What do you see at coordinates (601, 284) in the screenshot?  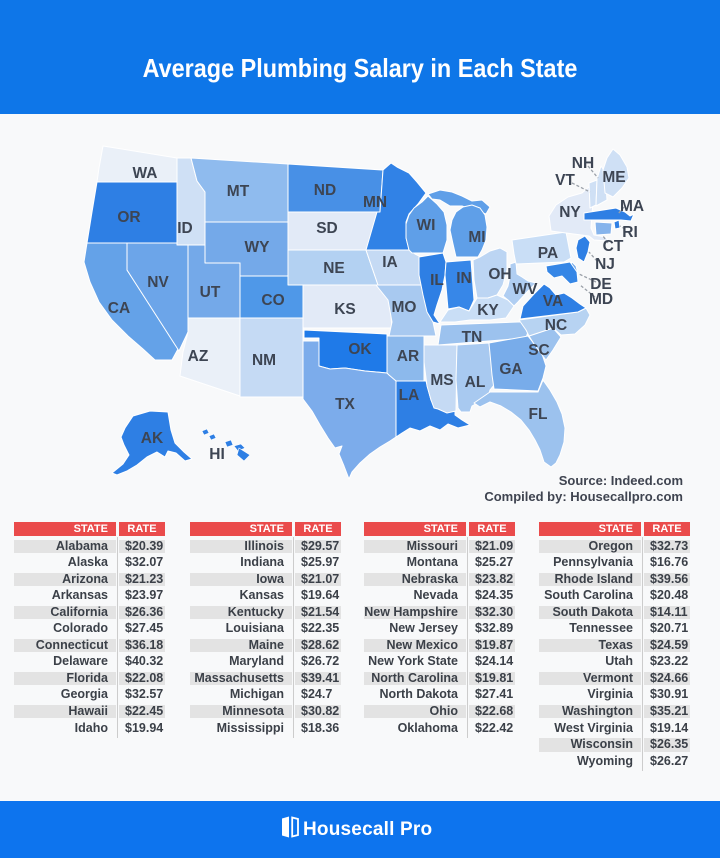 I see `svg-text: DE` at bounding box center [601, 284].